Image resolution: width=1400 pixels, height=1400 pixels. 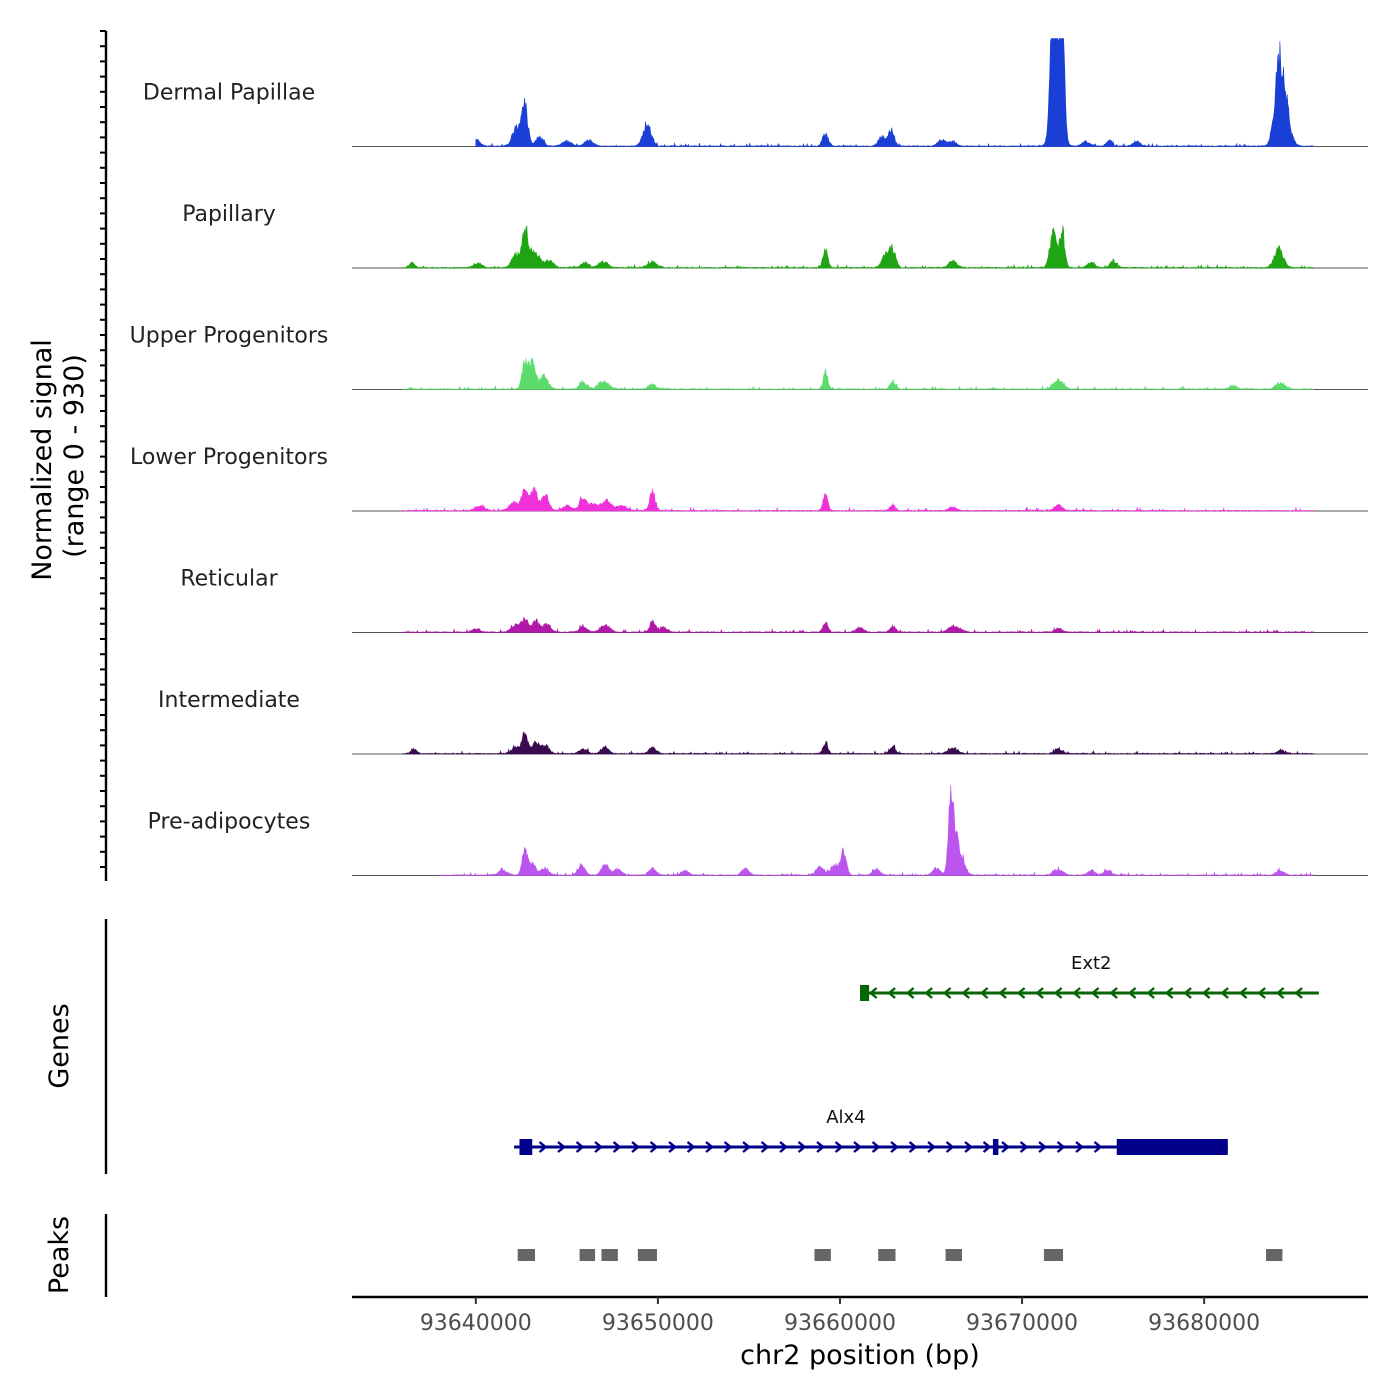 I want to click on track-label: Dermal Papillae, so click(x=229, y=93).